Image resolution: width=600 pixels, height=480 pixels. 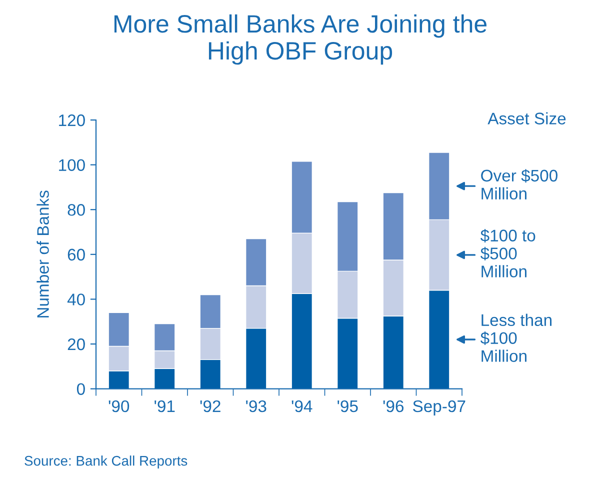 I want to click on x-tick-label: '93, so click(x=256, y=406).